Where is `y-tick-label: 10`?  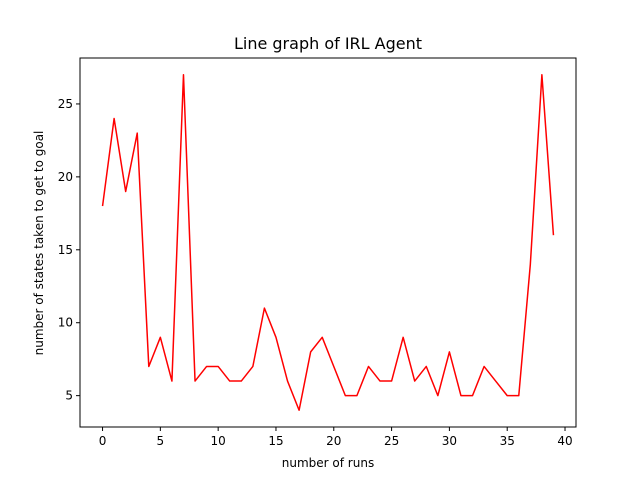 y-tick-label: 10 is located at coordinates (65, 323).